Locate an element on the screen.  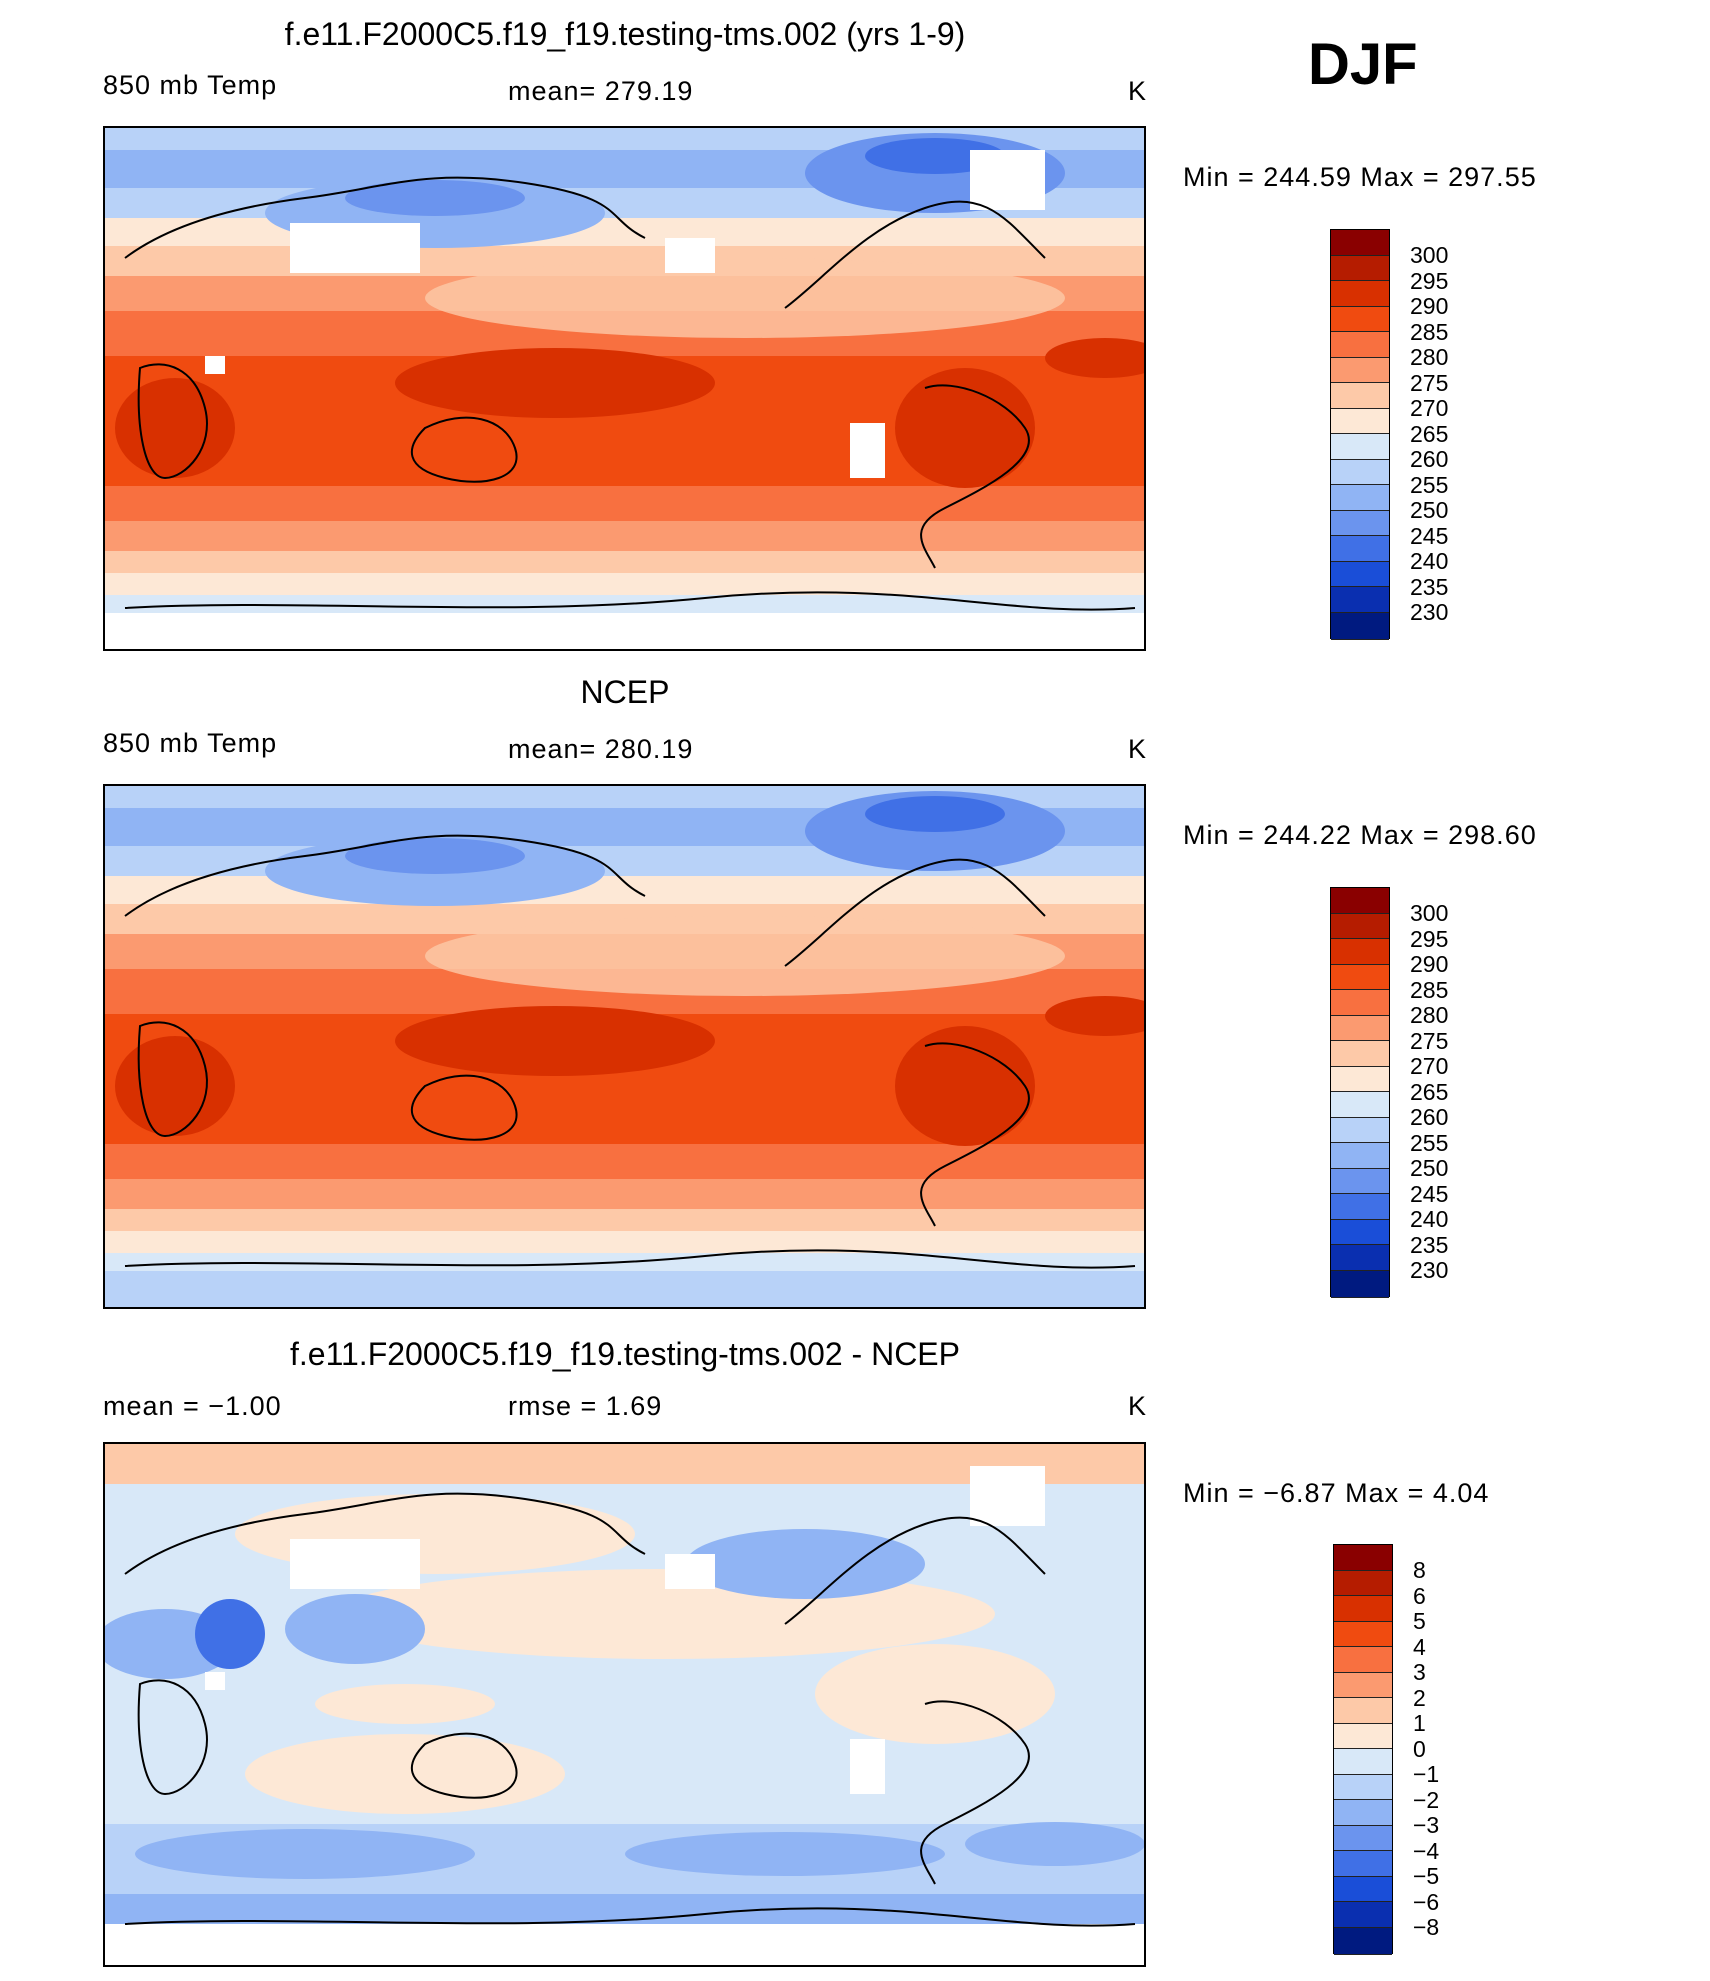
colorbar-diff-box is located at coordinates (1363, 1749).